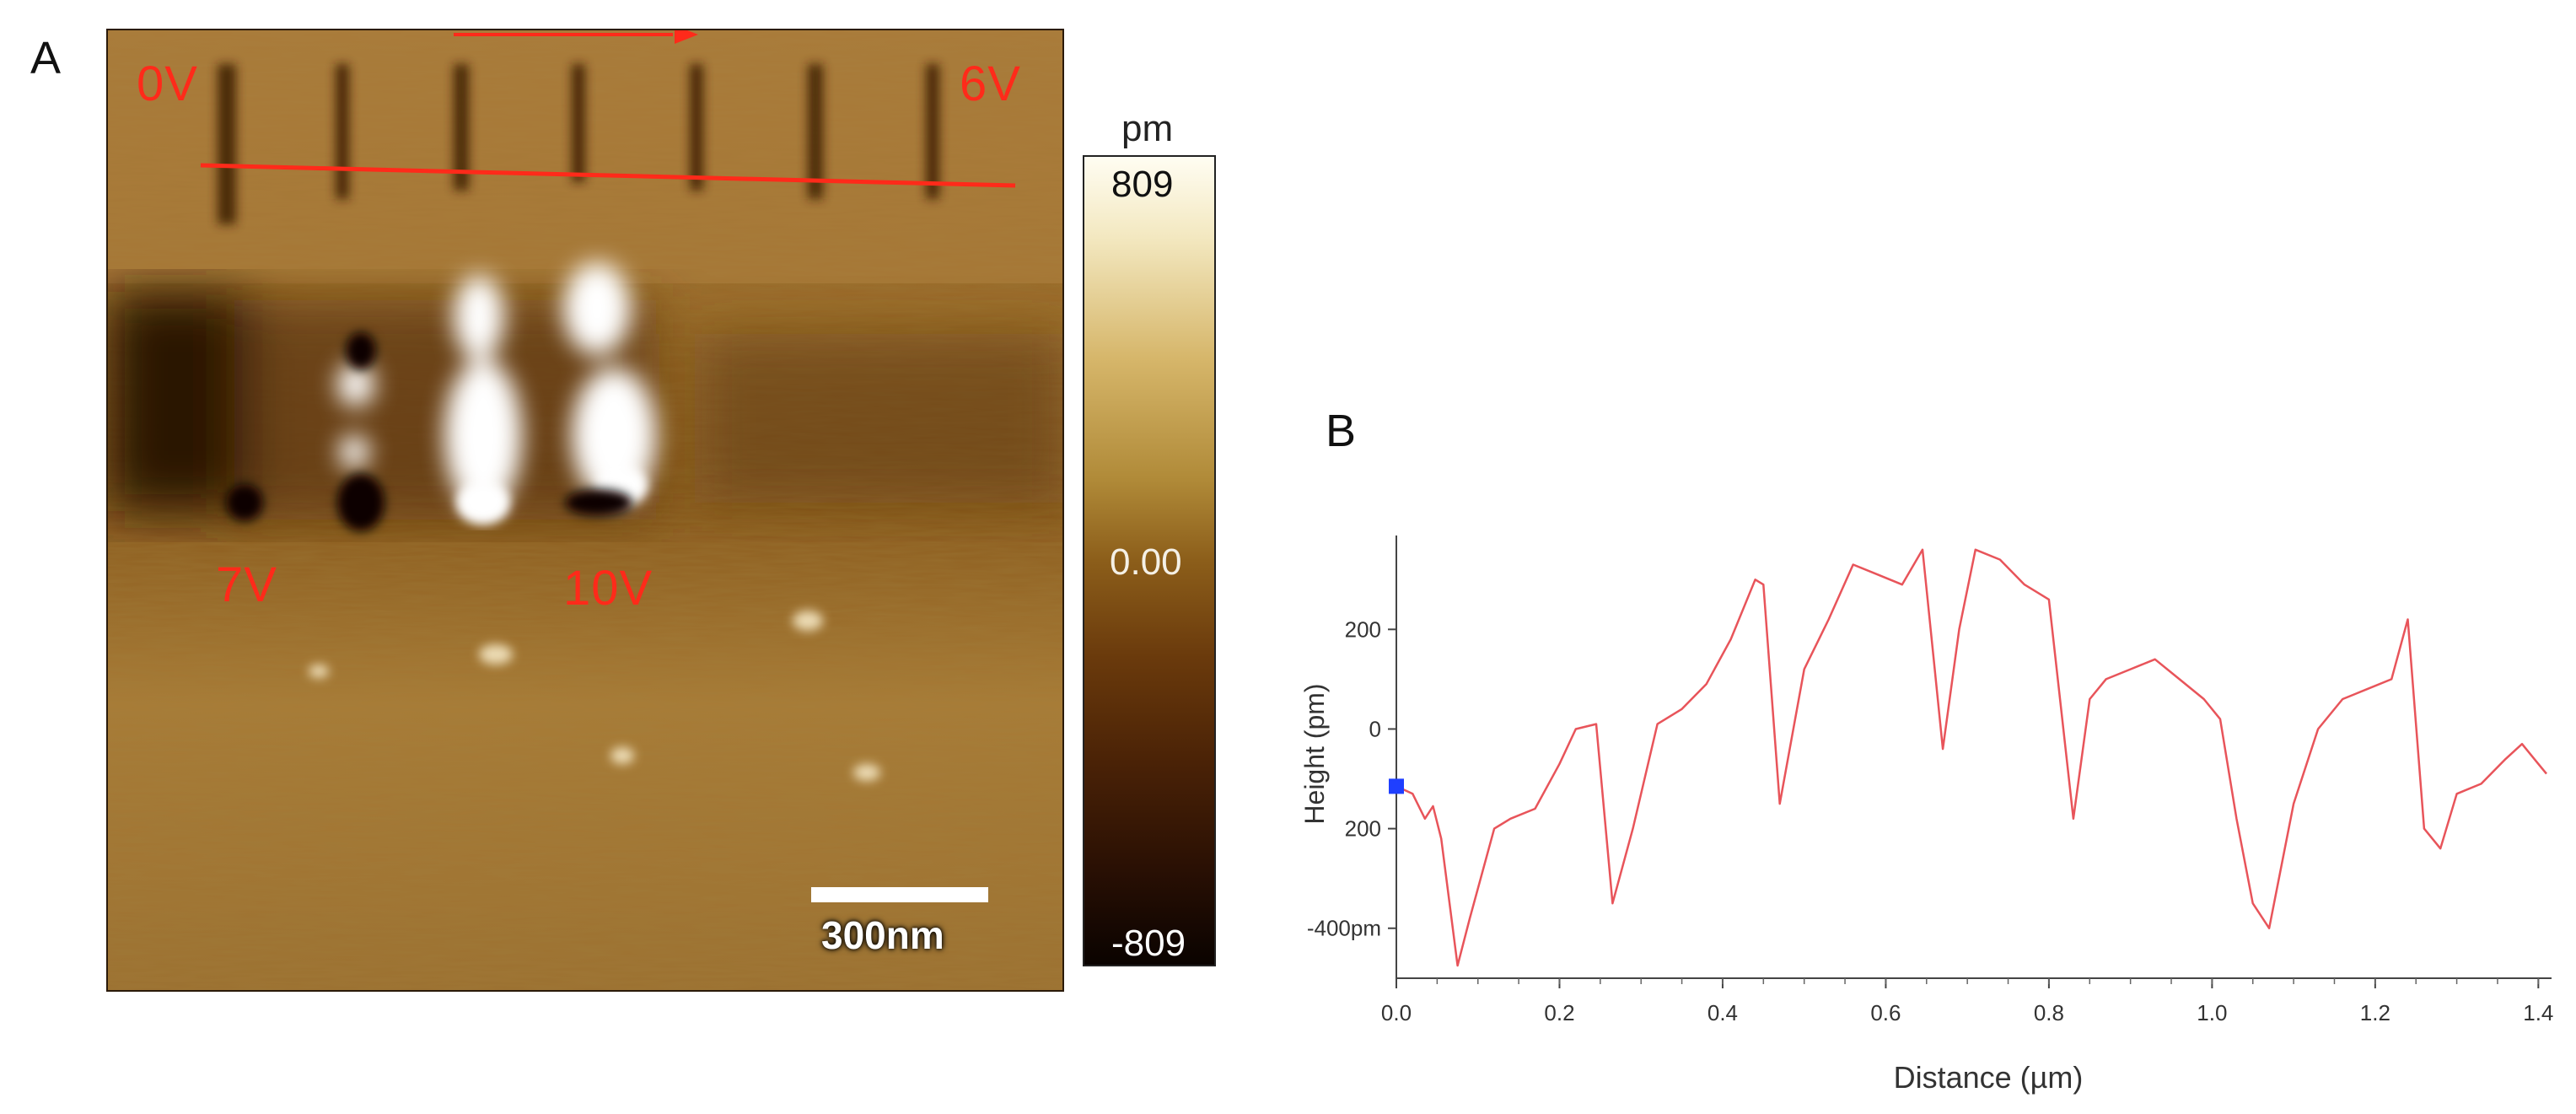  I want to click on colorbar-mid-label: 0.00, so click(1146, 562).